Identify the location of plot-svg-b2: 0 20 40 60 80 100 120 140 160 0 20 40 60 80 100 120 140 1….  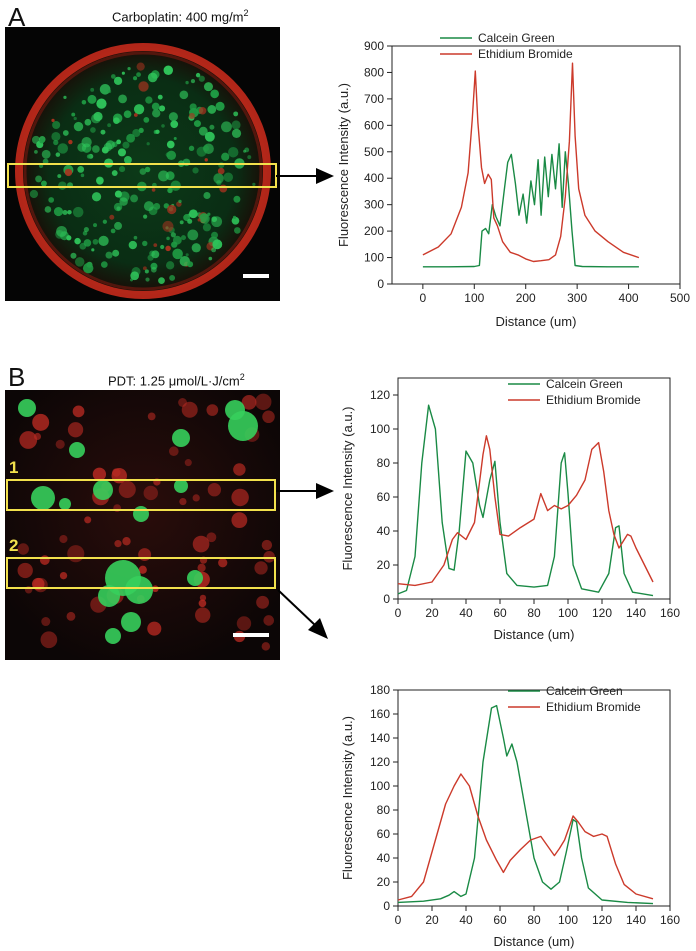
(510, 816).